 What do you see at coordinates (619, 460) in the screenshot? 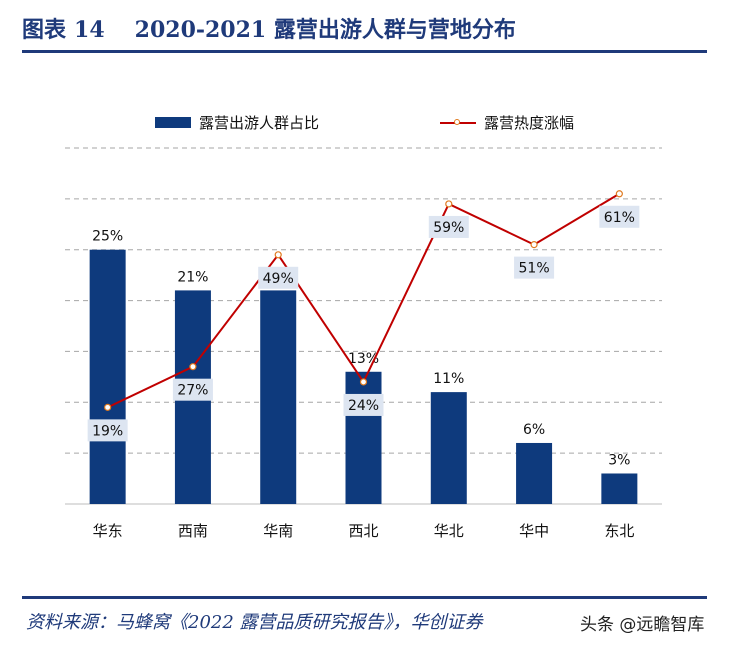
I see `bar-data-label: 3%` at bounding box center [619, 460].